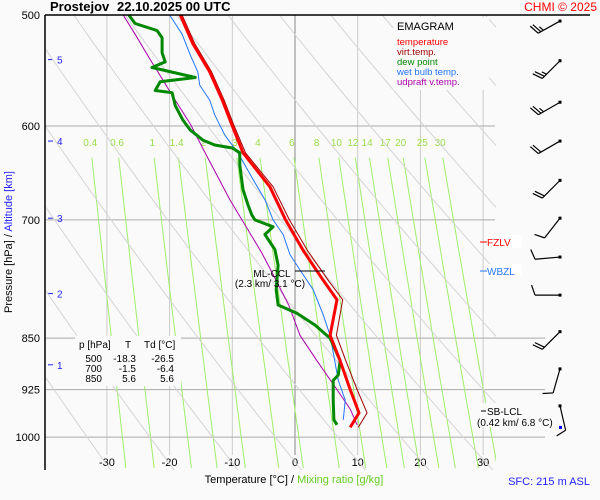 Image resolution: width=600 pixels, height=500 pixels. Describe the element at coordinates (128, 345) in the screenshot. I see `table-header-t: T` at that location.